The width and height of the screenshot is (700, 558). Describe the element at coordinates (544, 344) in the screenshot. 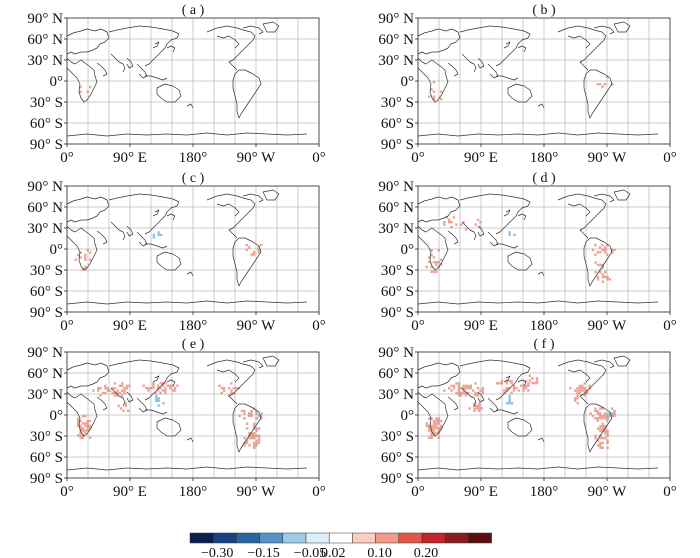

I see `panel-label: ( f )` at that location.